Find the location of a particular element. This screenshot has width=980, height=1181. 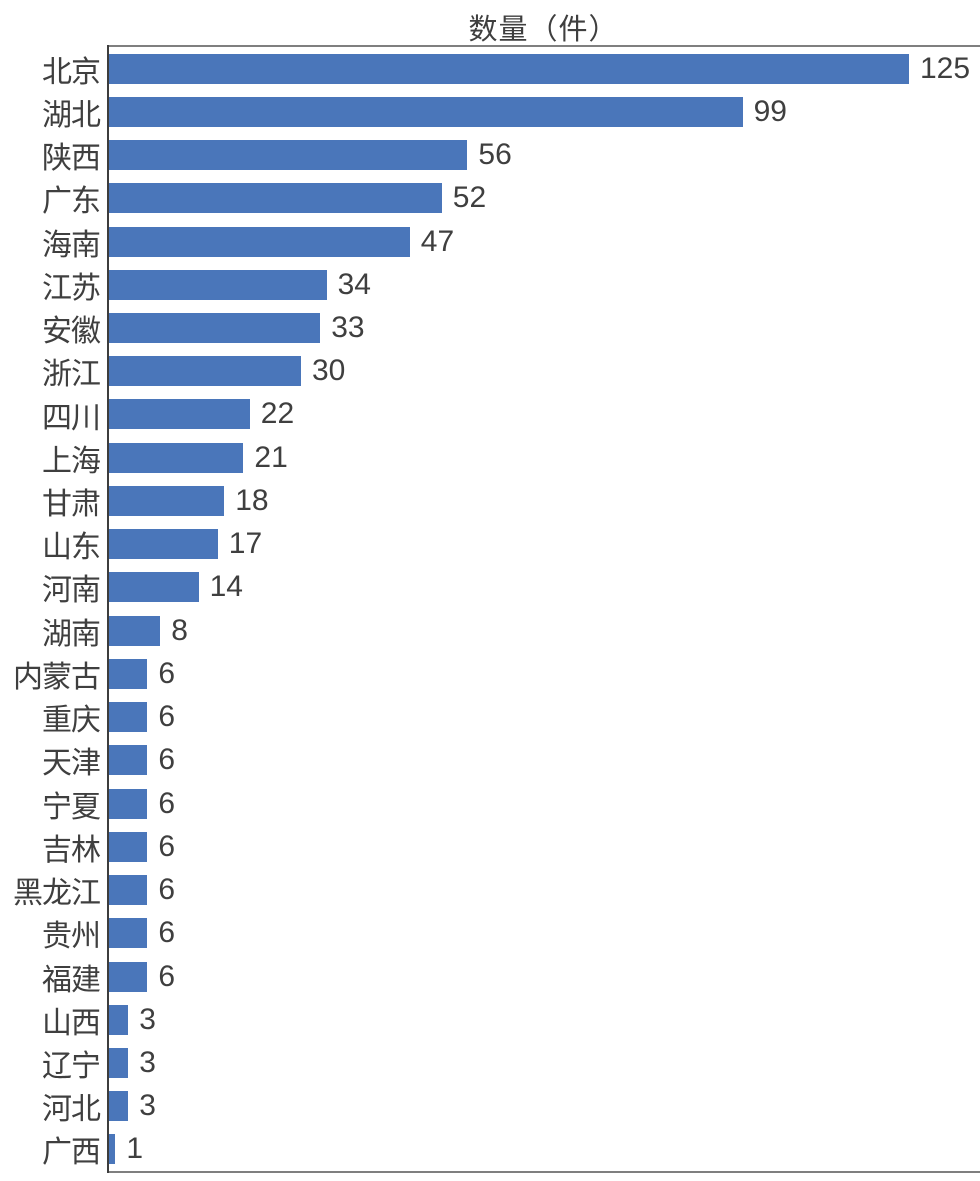

bar-row: 福建 6 is located at coordinates (490, 976).